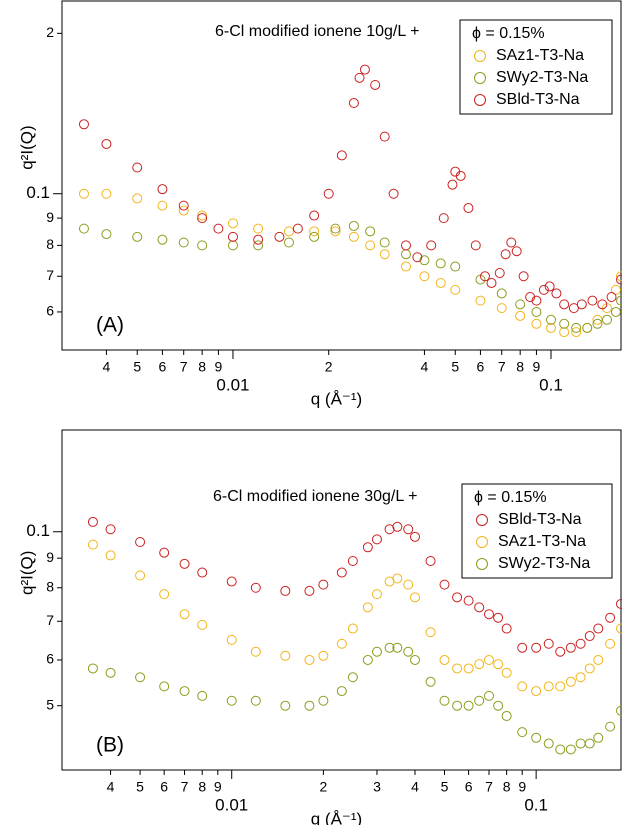 Image resolution: width=622 pixels, height=825 pixels. I want to click on y-tick-label: 0.1, so click(38, 192).